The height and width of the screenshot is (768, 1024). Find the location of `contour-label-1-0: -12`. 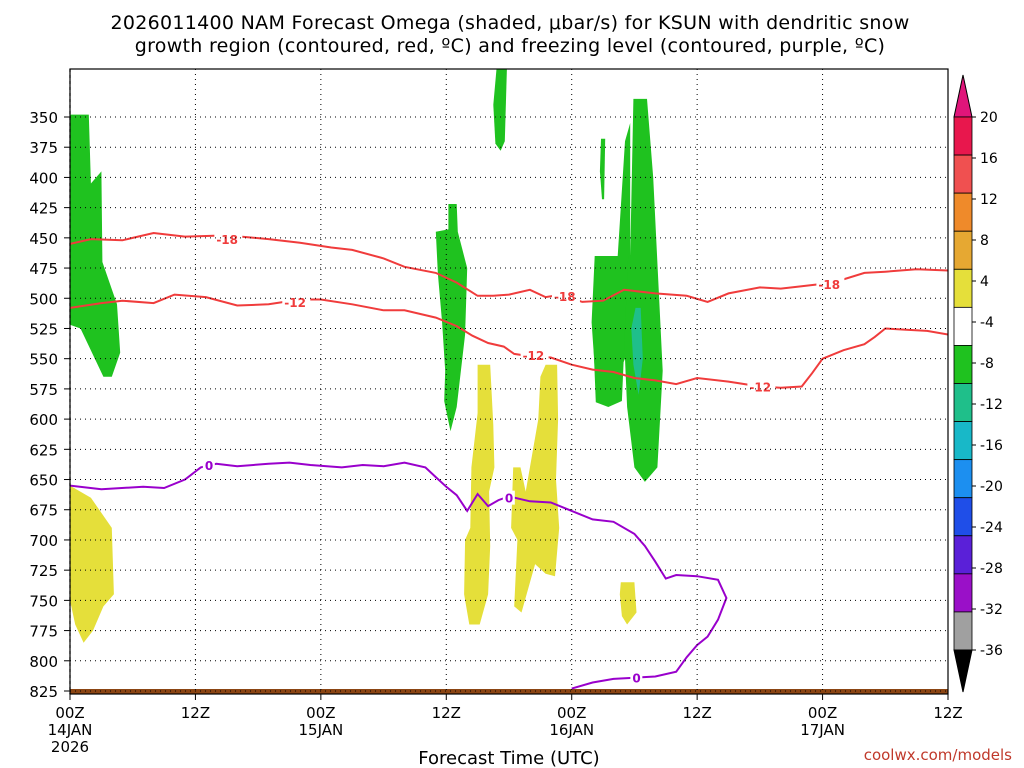

contour-label-1-0: -12 is located at coordinates (295, 303).